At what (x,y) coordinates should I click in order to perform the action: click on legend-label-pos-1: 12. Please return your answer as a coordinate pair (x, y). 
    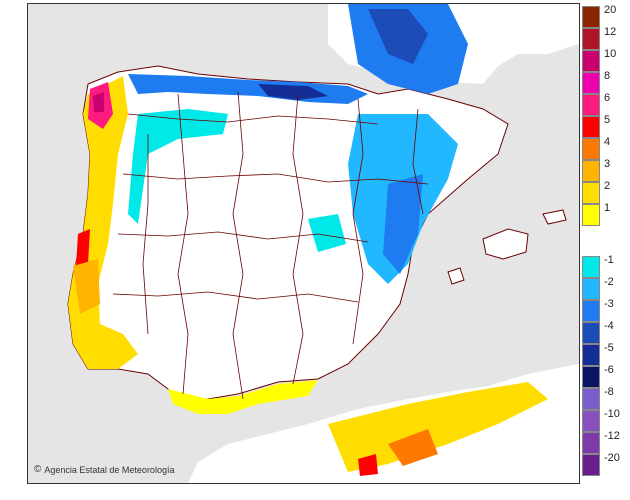
    Looking at the image, I should click on (610, 32).